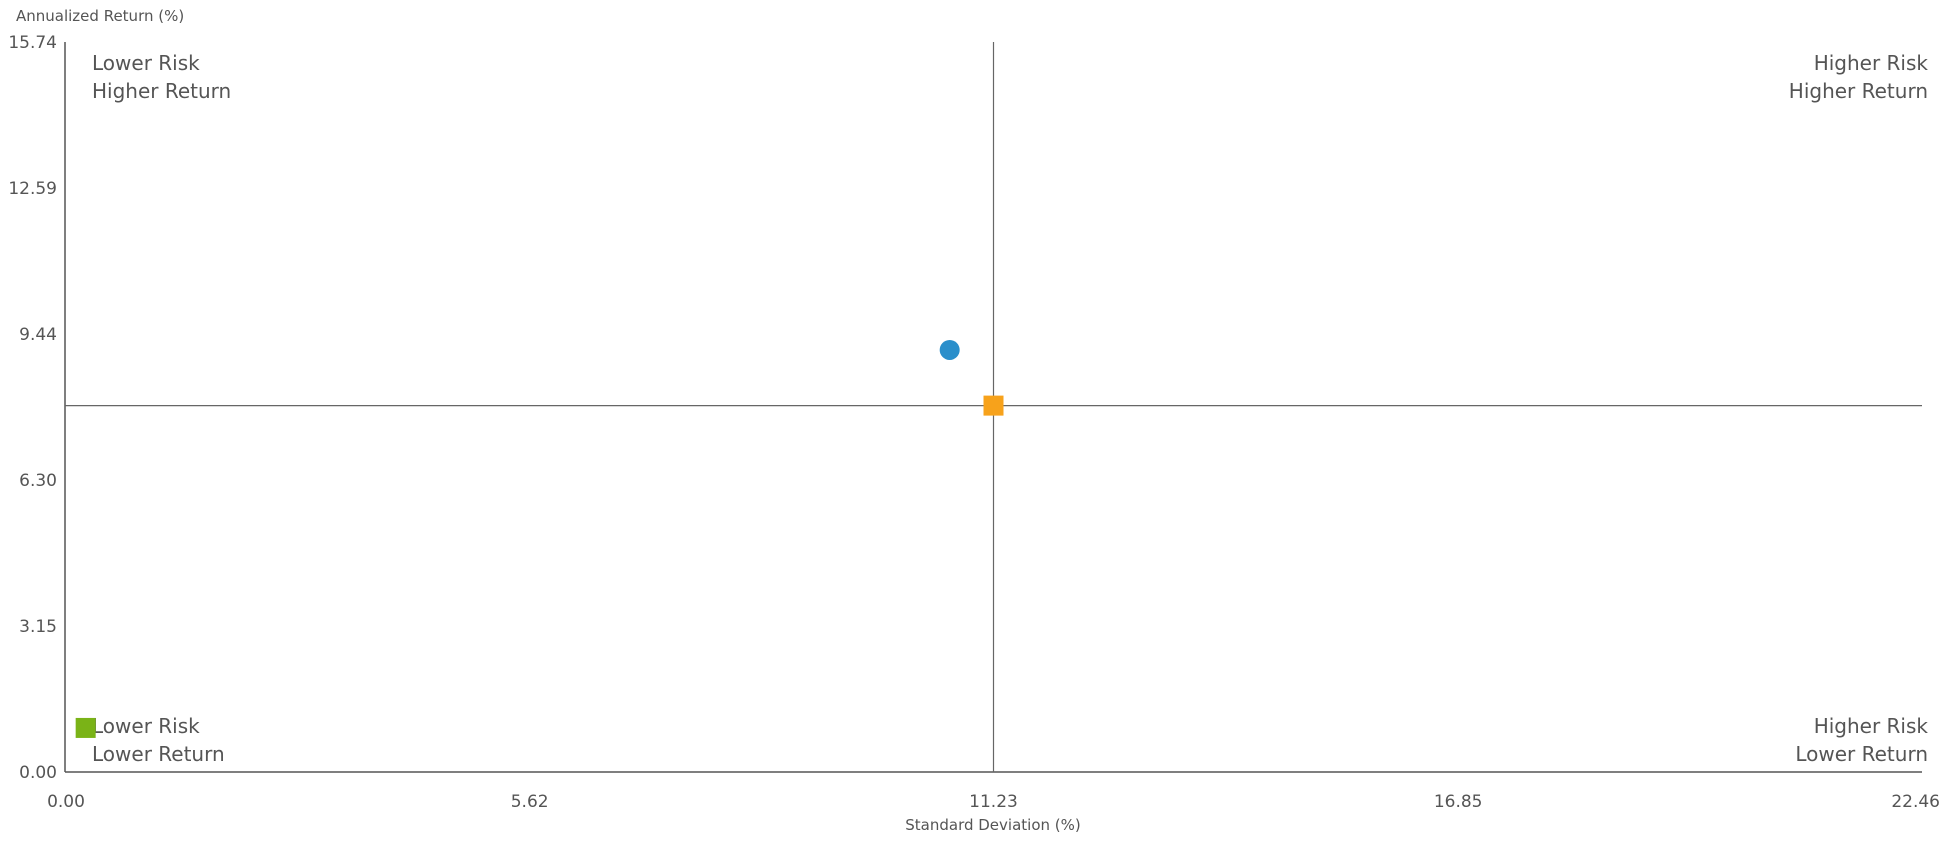  What do you see at coordinates (161, 77) in the screenshot?
I see `quadrant-label-top-left: Lower Risk Higher Return` at bounding box center [161, 77].